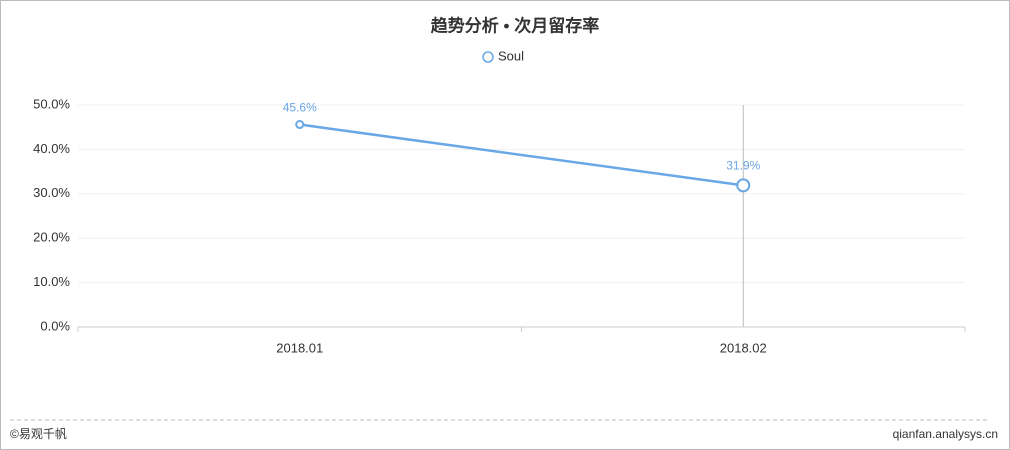 This screenshot has height=450, width=1010. What do you see at coordinates (488, 57) in the screenshot?
I see `legend-marker` at bounding box center [488, 57].